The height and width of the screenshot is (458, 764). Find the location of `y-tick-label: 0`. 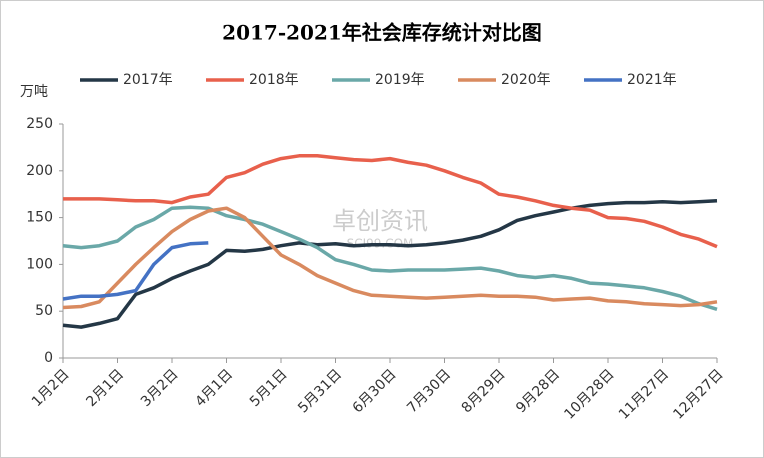

y-tick-label: 0 is located at coordinates (48, 358).